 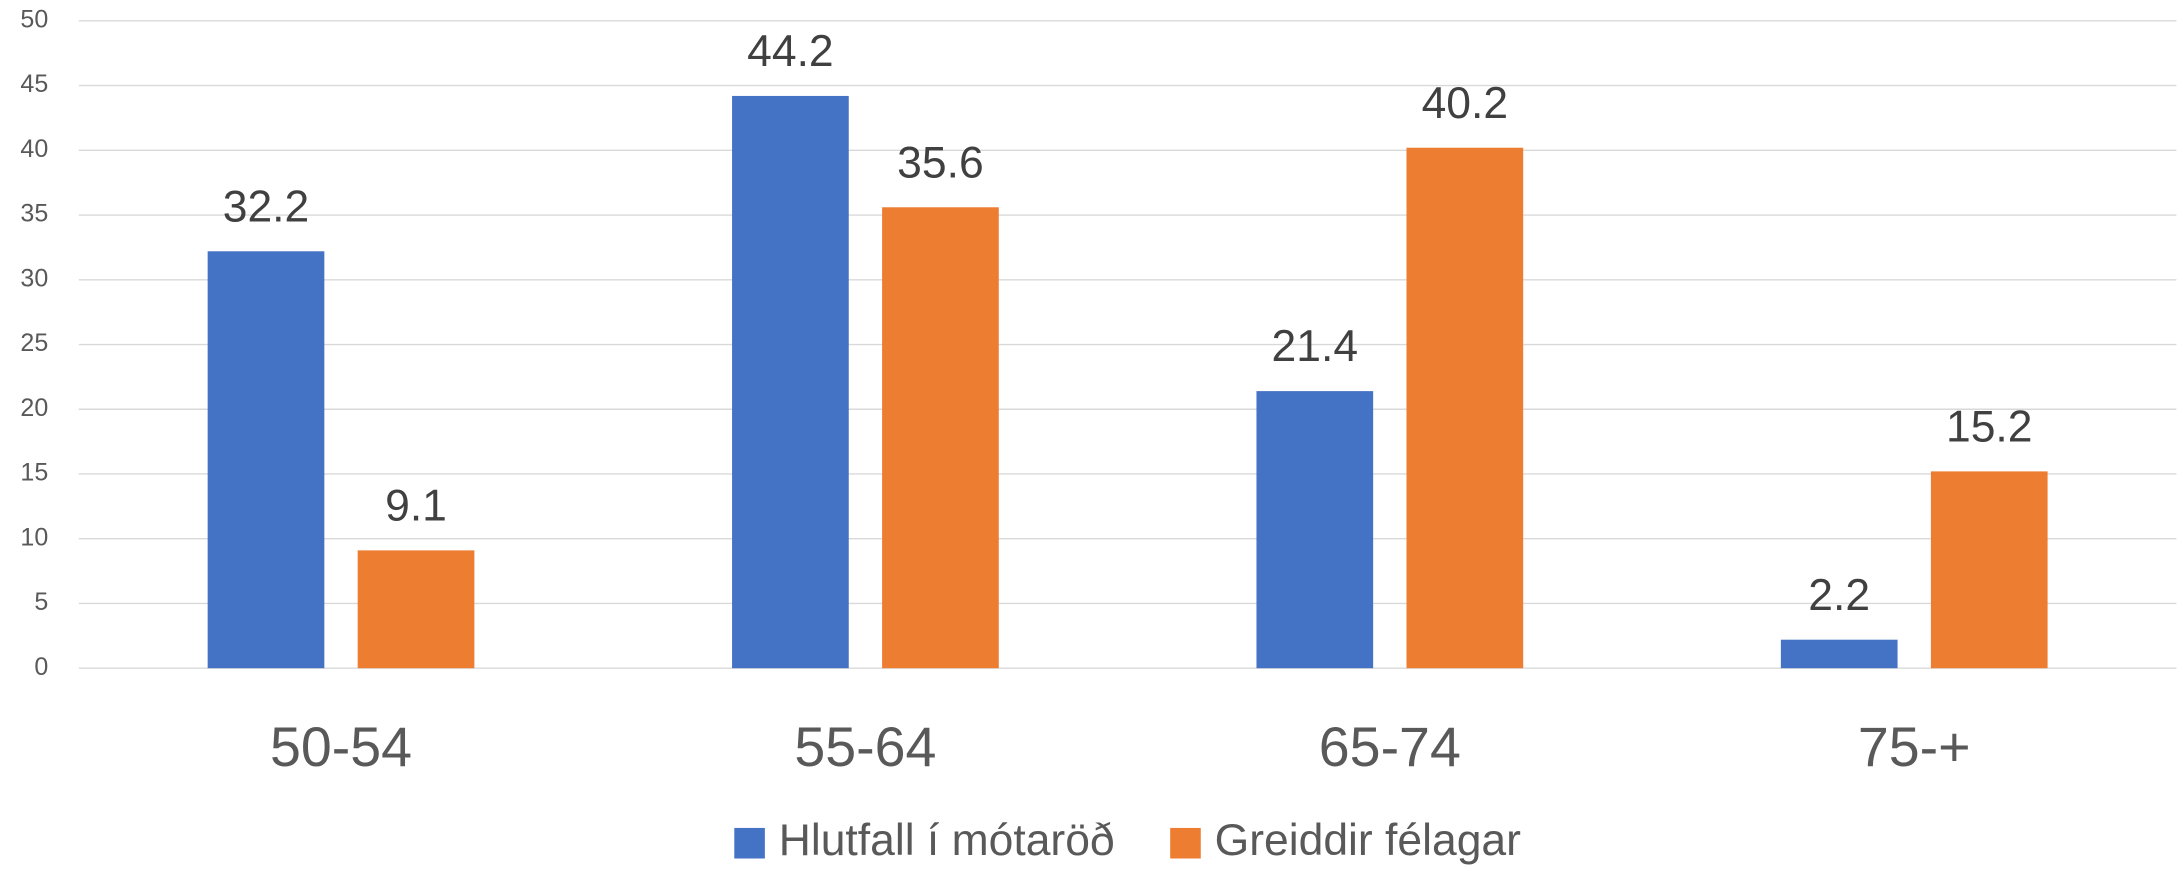 What do you see at coordinates (1989, 426) in the screenshot?
I see `data-label: 15.2` at bounding box center [1989, 426].